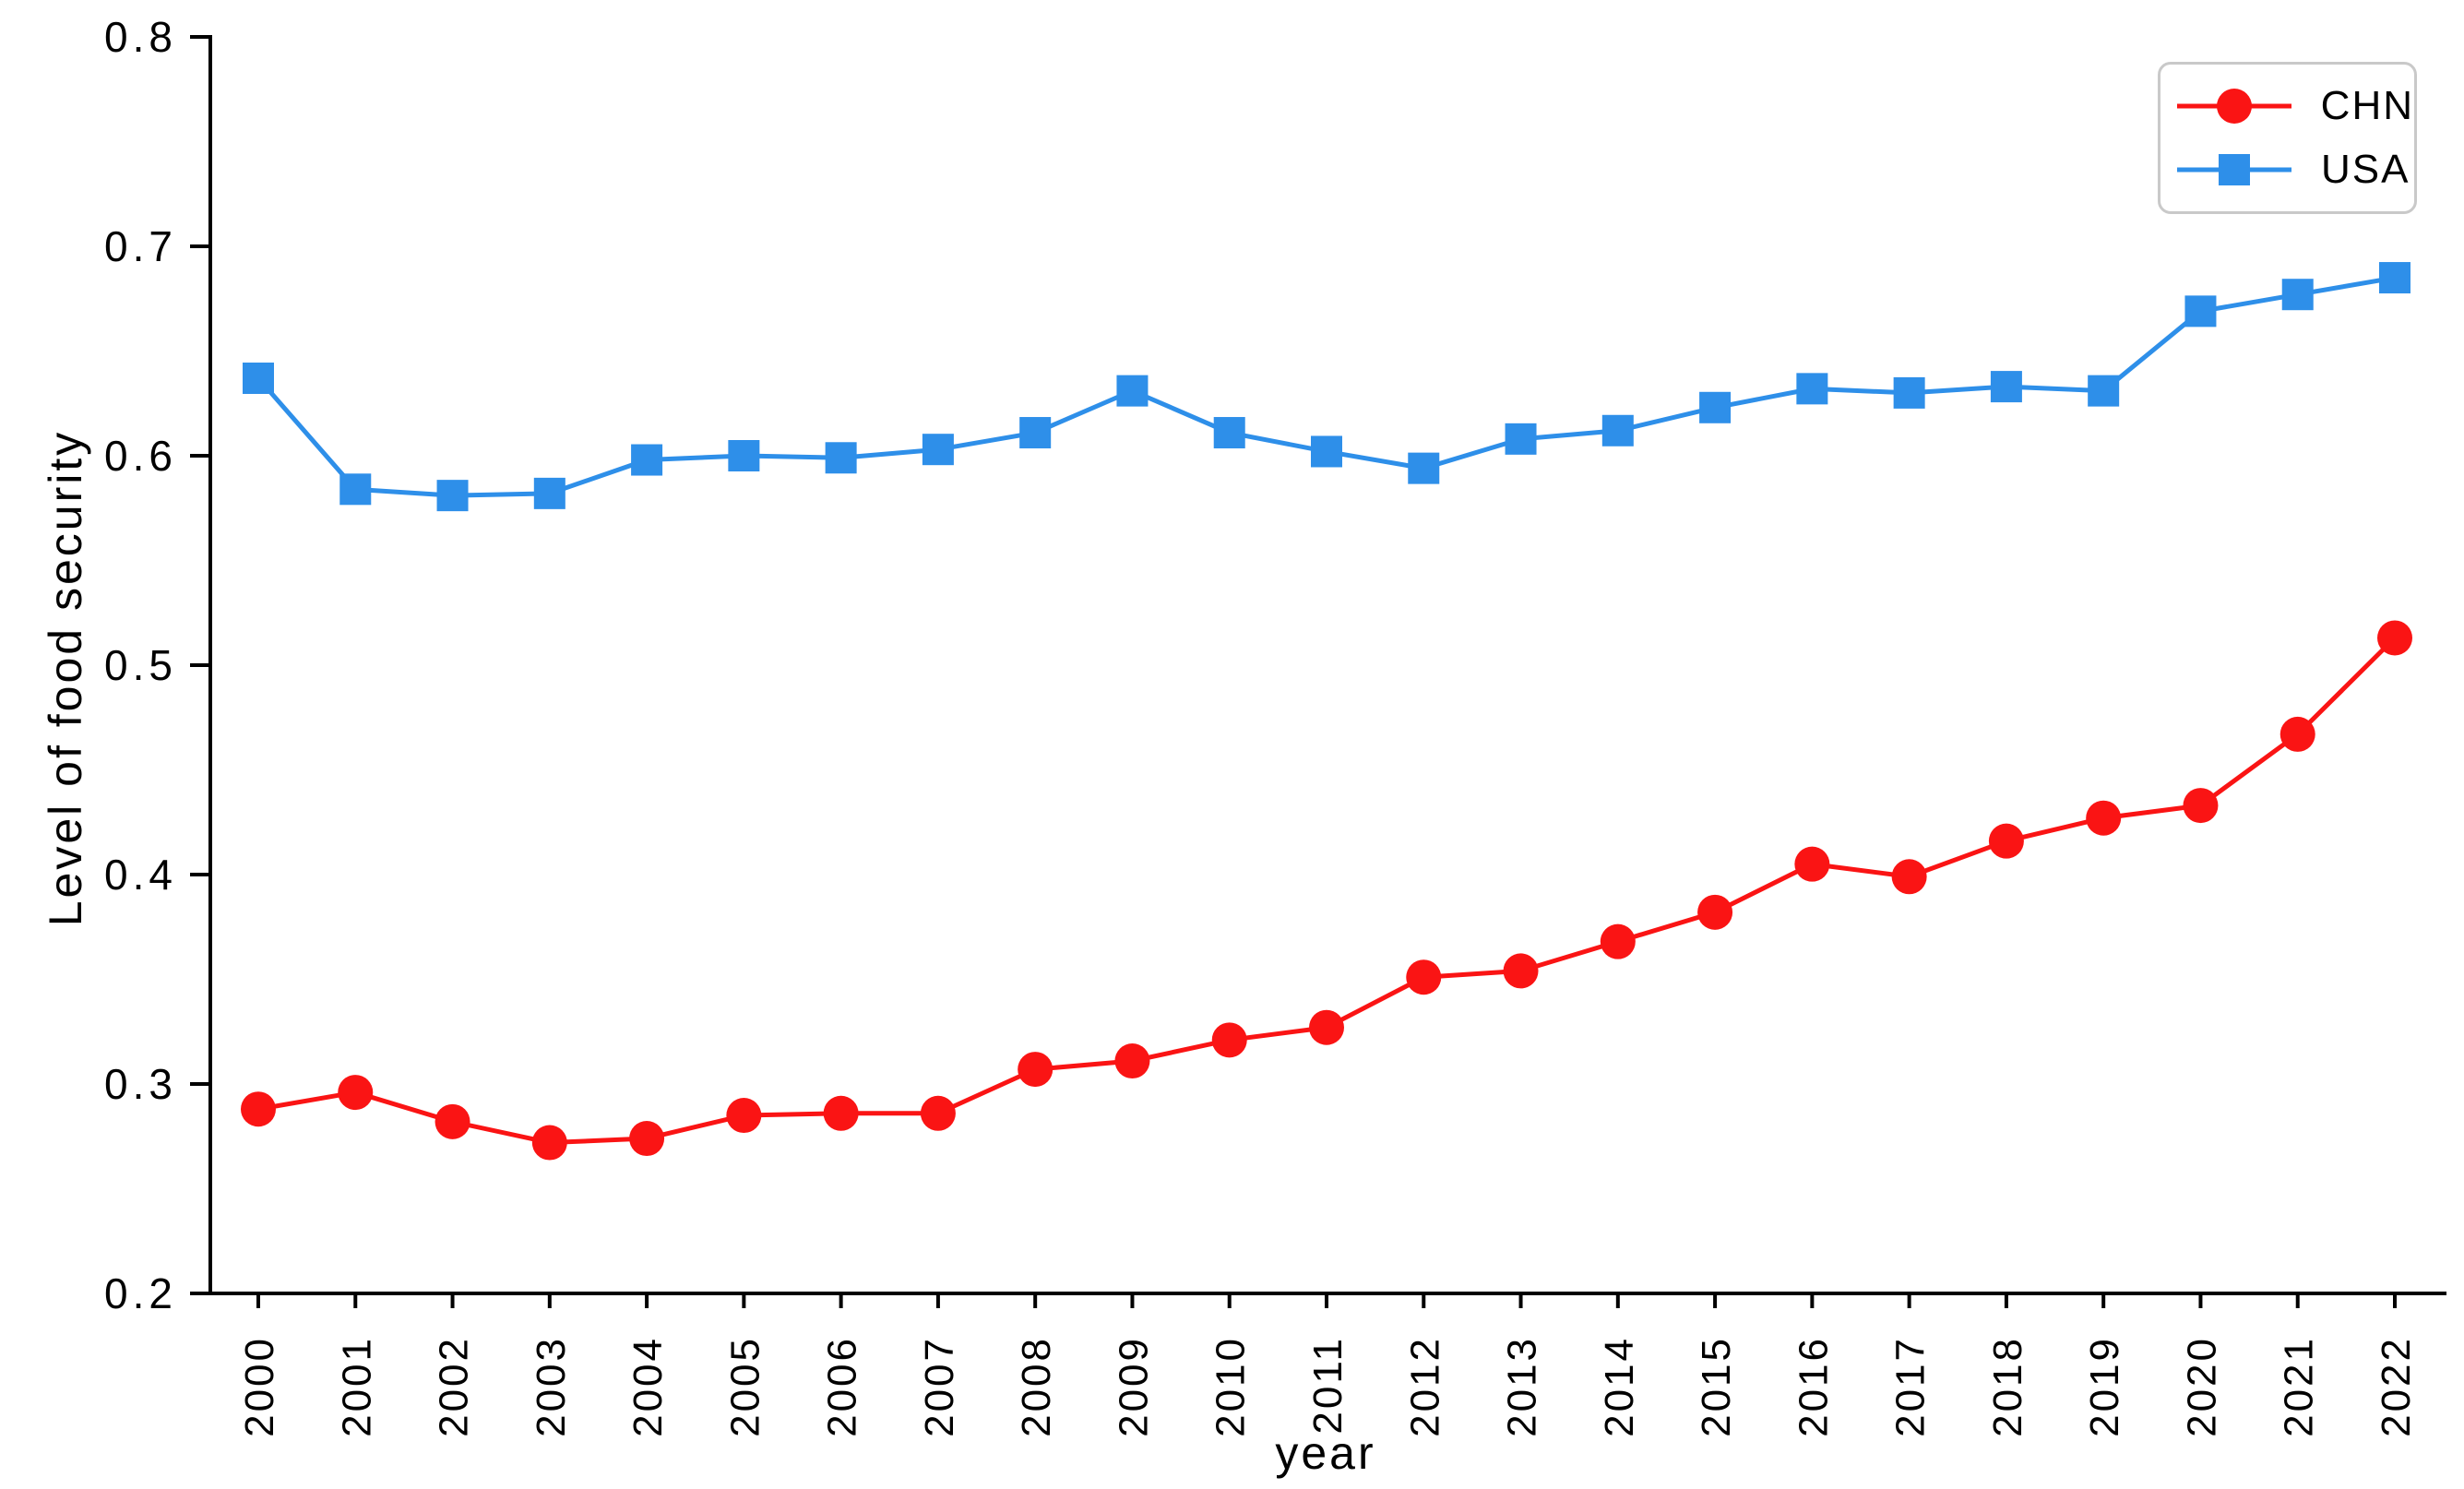 This screenshot has width=2464, height=1489. I want to click on x-tick-label: 2000, so click(259, 1386).